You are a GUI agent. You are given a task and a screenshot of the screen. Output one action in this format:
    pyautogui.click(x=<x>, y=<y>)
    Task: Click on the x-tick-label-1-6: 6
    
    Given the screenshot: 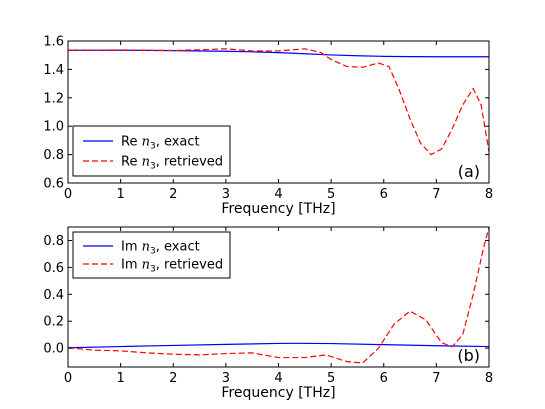 What is the action you would take?
    pyautogui.click(x=384, y=378)
    